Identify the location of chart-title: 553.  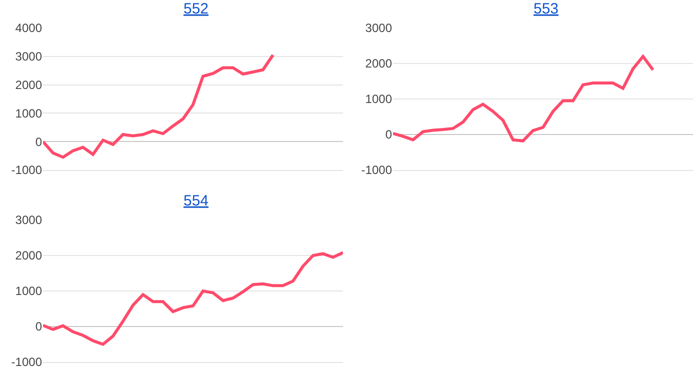
(546, 9).